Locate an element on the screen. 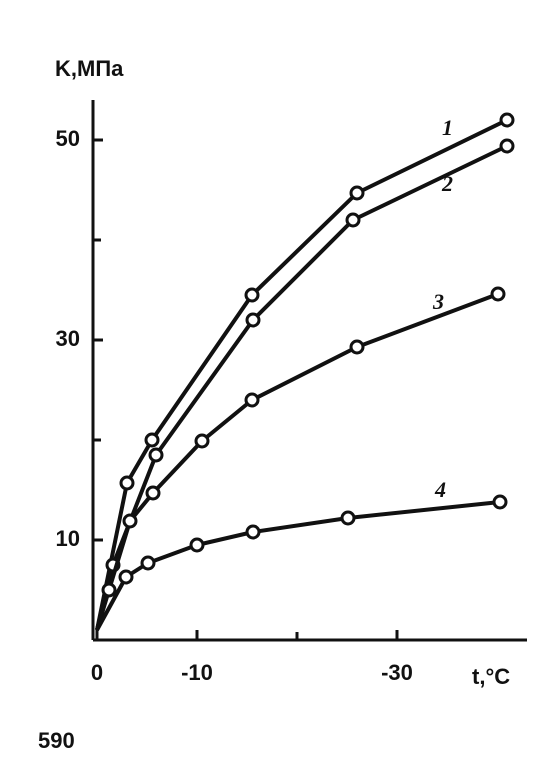  y-tick-label: 50 is located at coordinates (68, 138).